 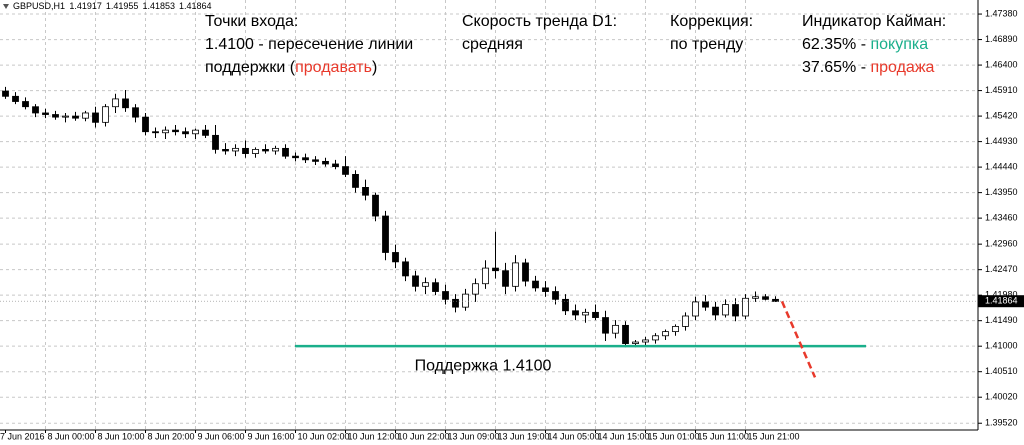 I want to click on annotation-line: поддержки (продавать), so click(x=291, y=67).